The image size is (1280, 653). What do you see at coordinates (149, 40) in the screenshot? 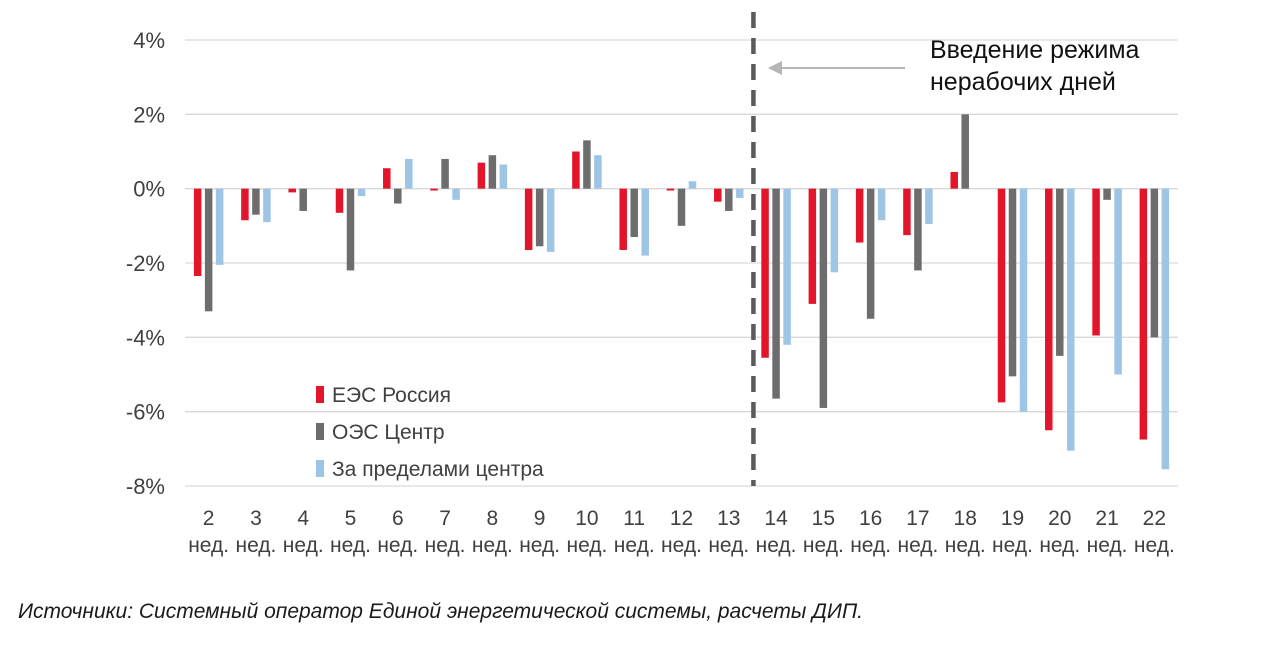
I see `y-tick-label: 4%` at bounding box center [149, 40].